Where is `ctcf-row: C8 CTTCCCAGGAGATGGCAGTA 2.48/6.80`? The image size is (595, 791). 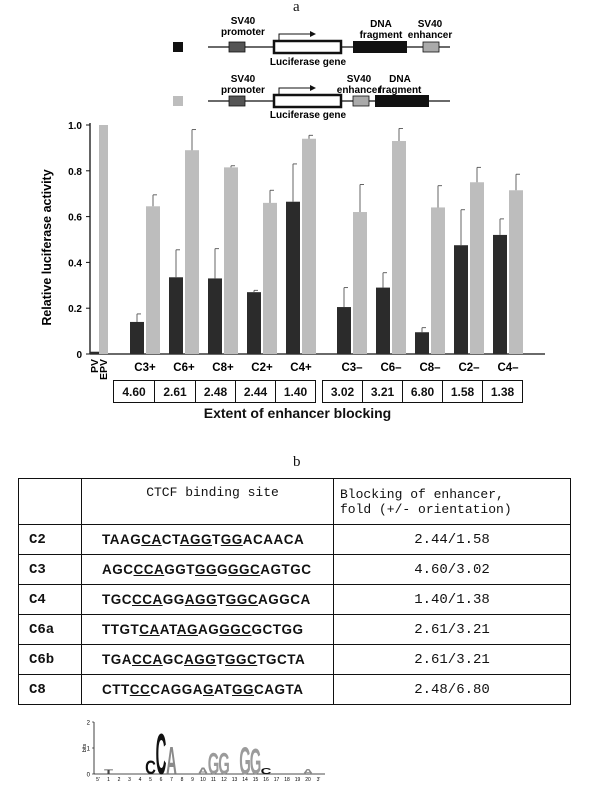
ctcf-row: C8 CTTCCCAGGAGATGGCAGTA 2.48/6.80 is located at coordinates (294, 689).